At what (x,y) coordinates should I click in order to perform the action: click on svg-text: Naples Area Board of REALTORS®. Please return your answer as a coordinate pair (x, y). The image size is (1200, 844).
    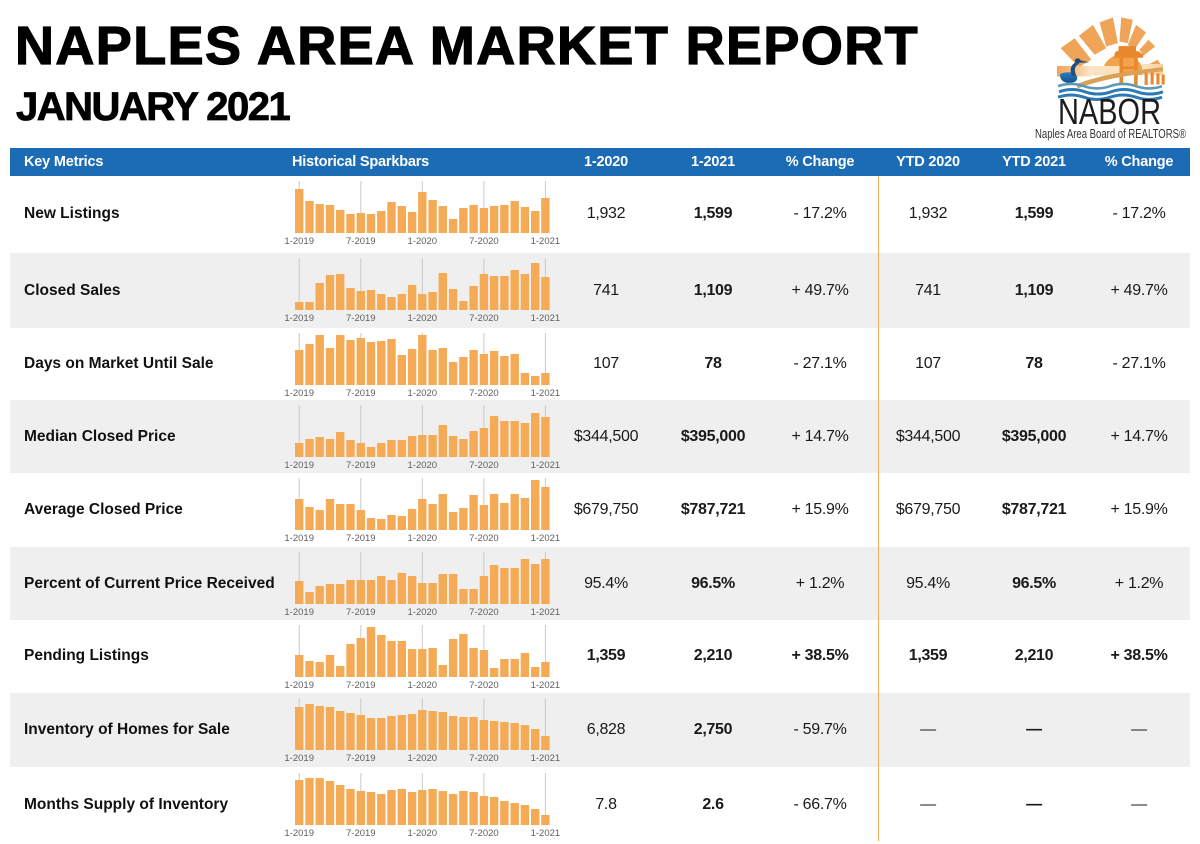
    Looking at the image, I should click on (1111, 134).